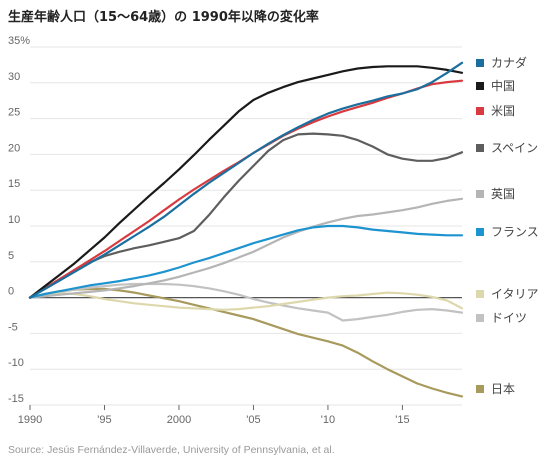  What do you see at coordinates (16, 399) in the screenshot?
I see `y-tick-label-15: -15` at bounding box center [16, 399].